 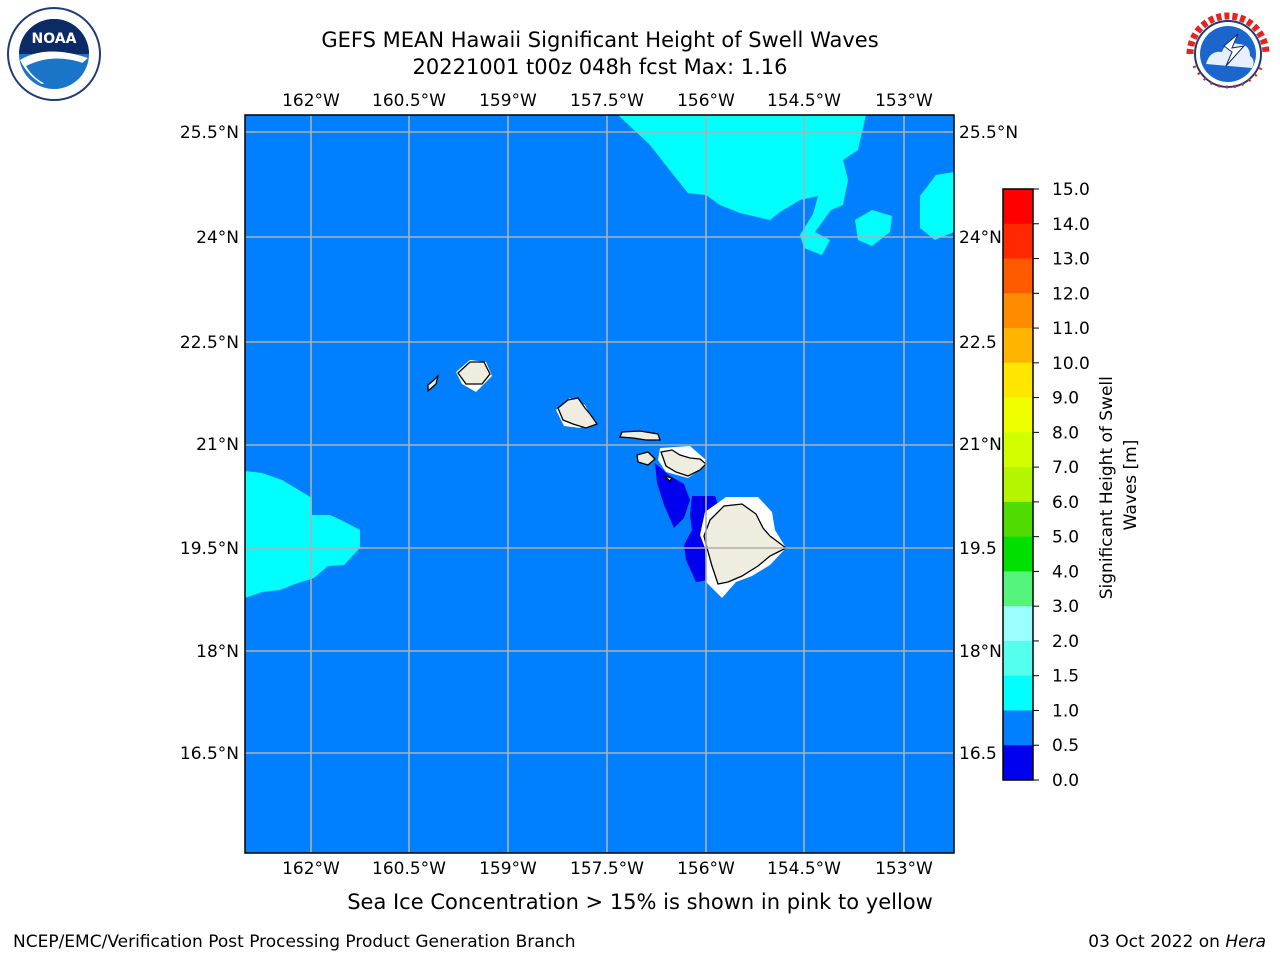 I want to click on colorbar-label-line2: Waves [m], so click(x=1131, y=485).